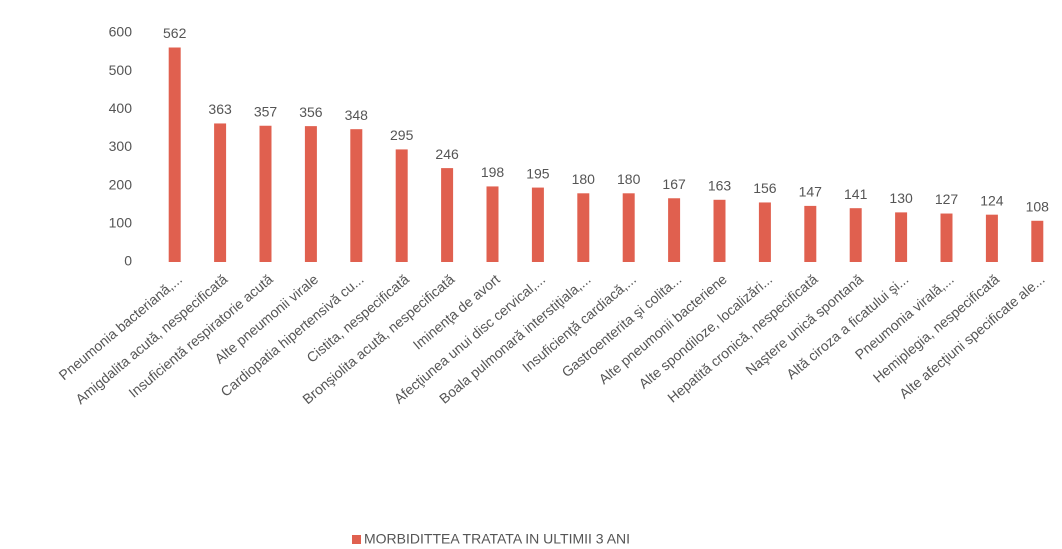 The width and height of the screenshot is (1062, 549). I want to click on value-label: 562, so click(175, 33).